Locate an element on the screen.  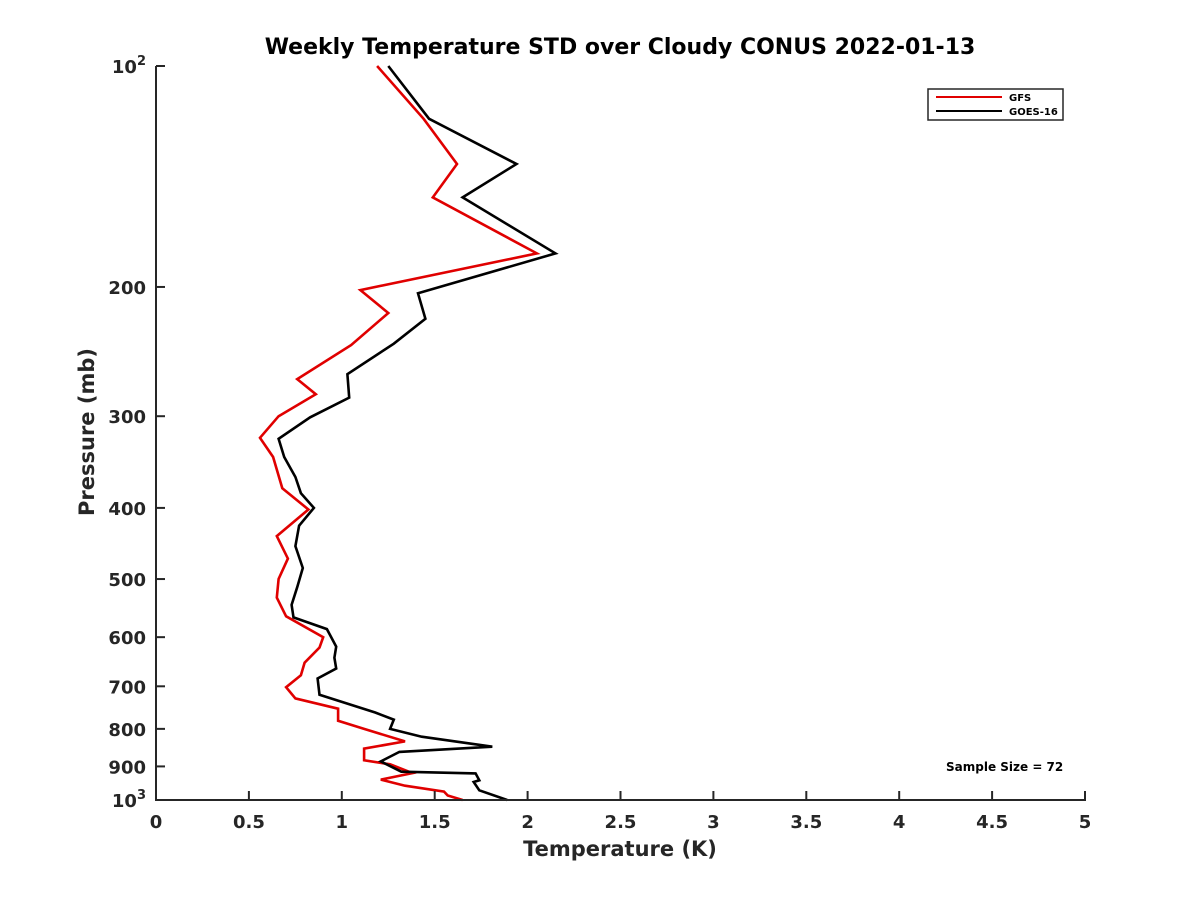
x-tick-label: 1 is located at coordinates (342, 822).